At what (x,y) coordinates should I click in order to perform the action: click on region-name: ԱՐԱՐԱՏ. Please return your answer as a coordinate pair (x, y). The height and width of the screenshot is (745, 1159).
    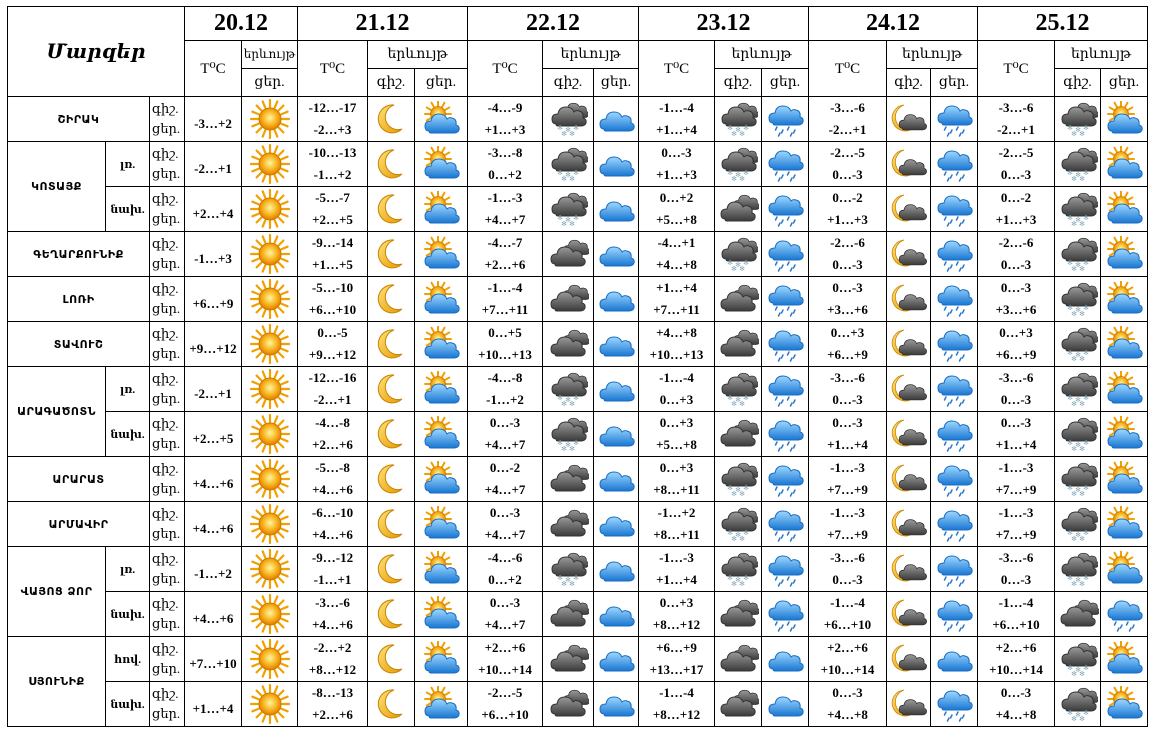
    Looking at the image, I should click on (78, 479).